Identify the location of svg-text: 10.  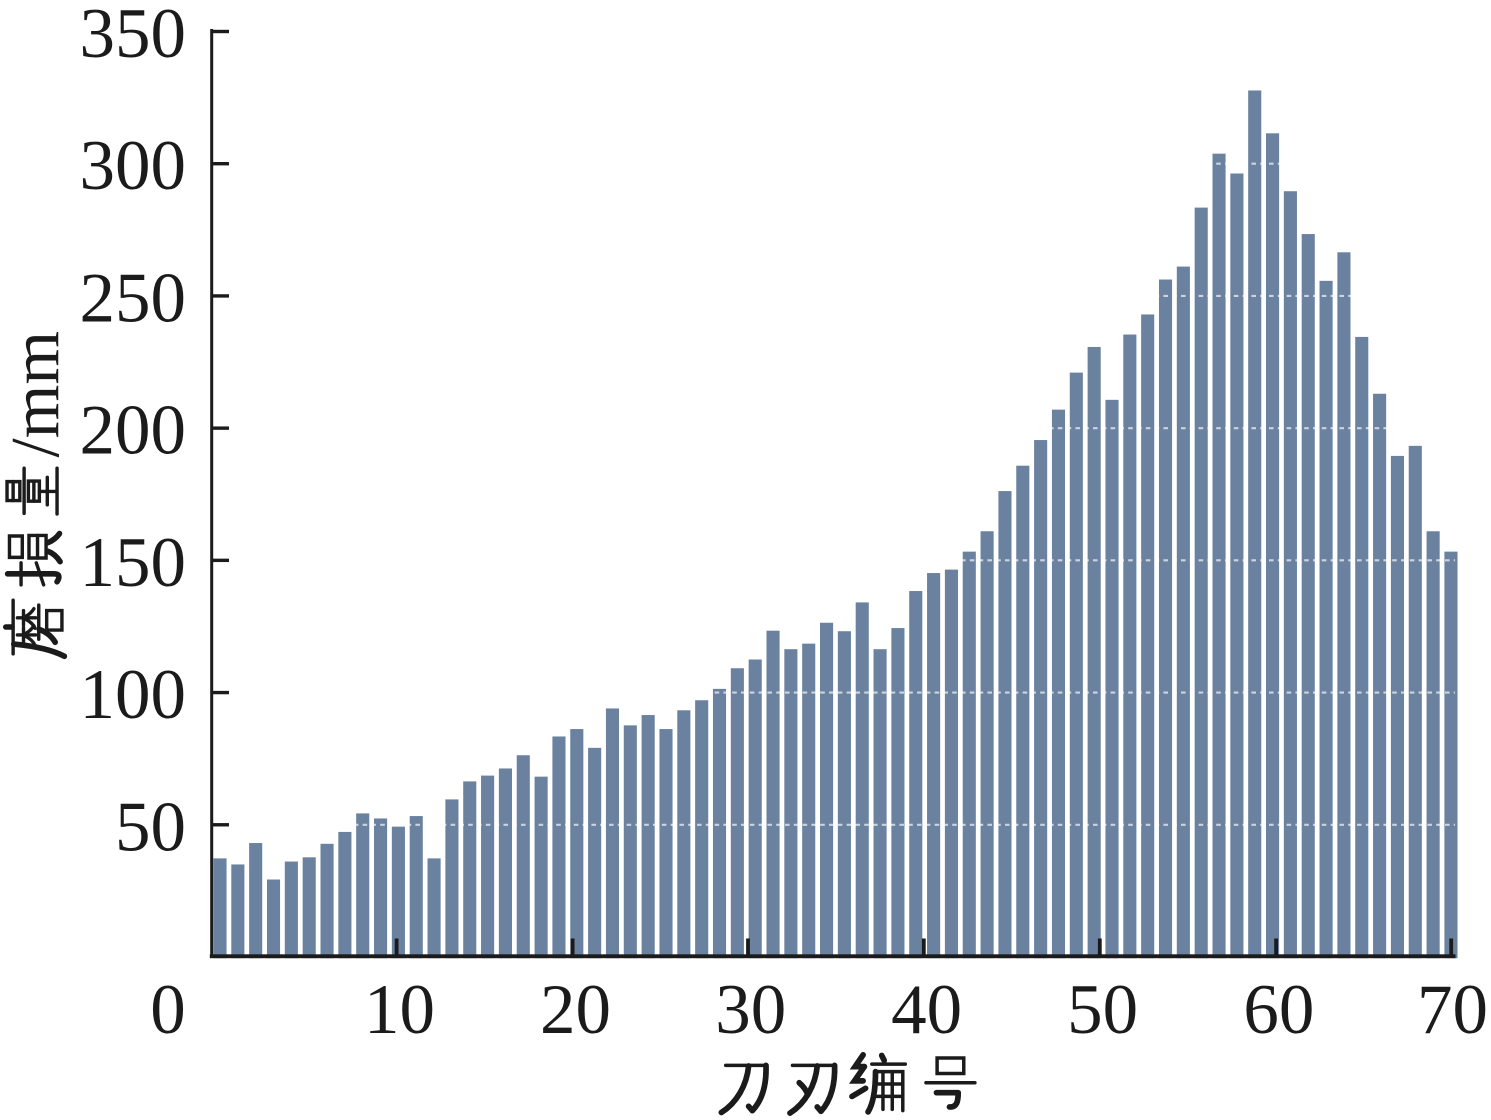
(399, 1010).